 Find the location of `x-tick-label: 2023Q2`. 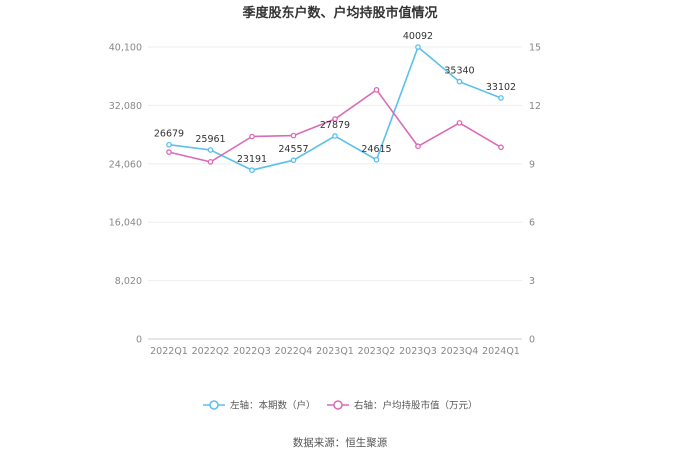

x-tick-label: 2023Q2 is located at coordinates (377, 351).